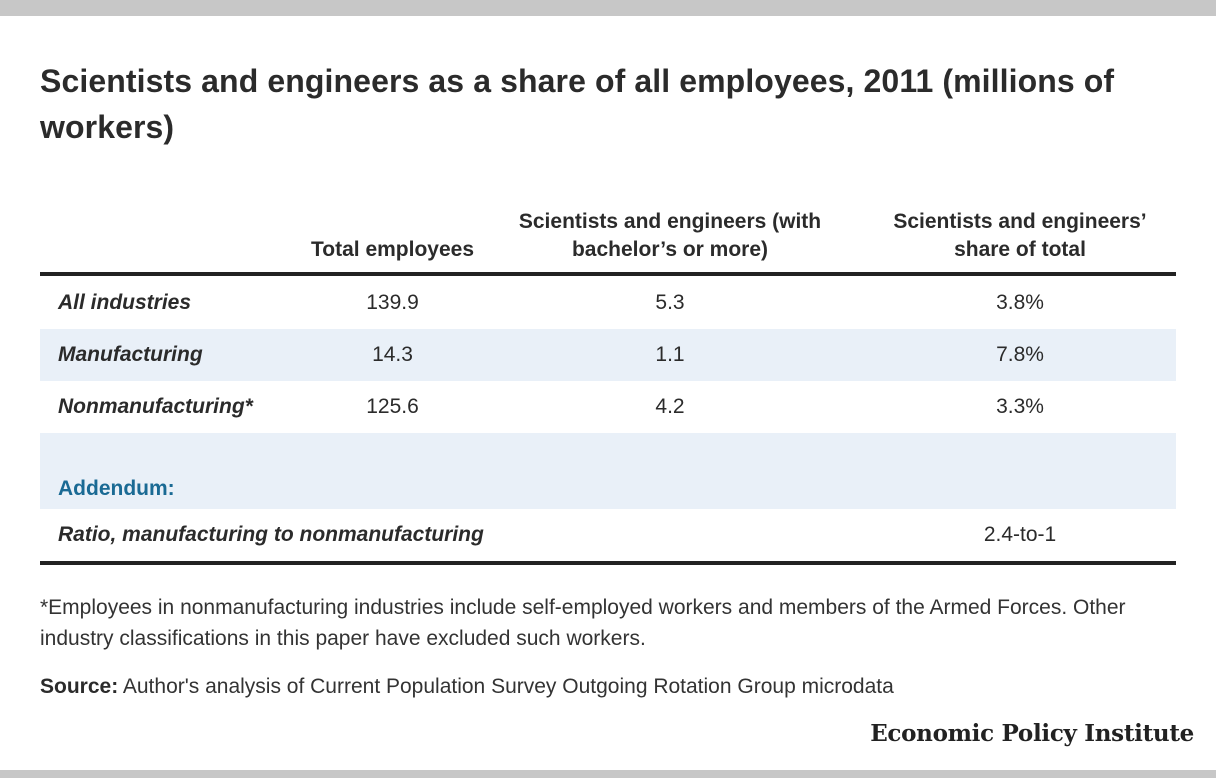 This screenshot has width=1216, height=778. I want to click on addendum-row: Addendum:, so click(608, 471).